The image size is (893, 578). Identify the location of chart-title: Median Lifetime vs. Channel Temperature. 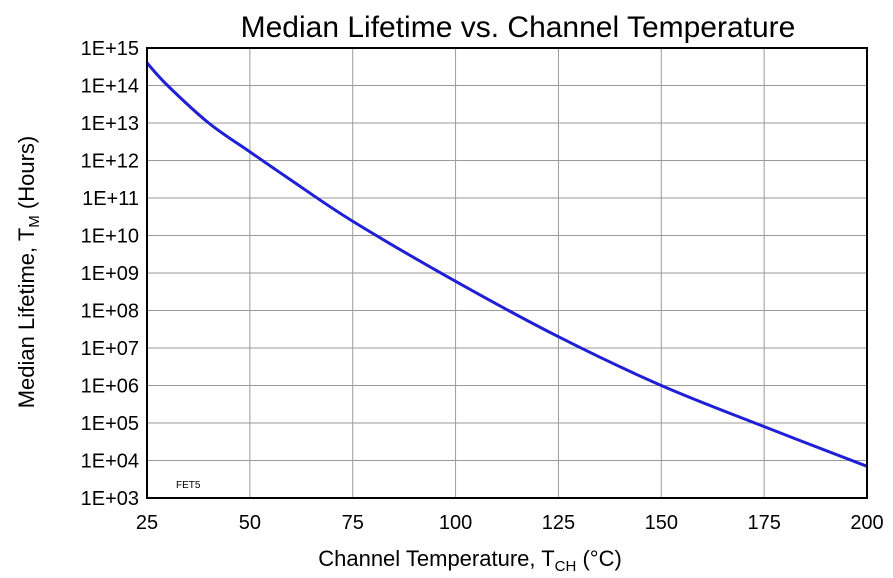
(518, 27).